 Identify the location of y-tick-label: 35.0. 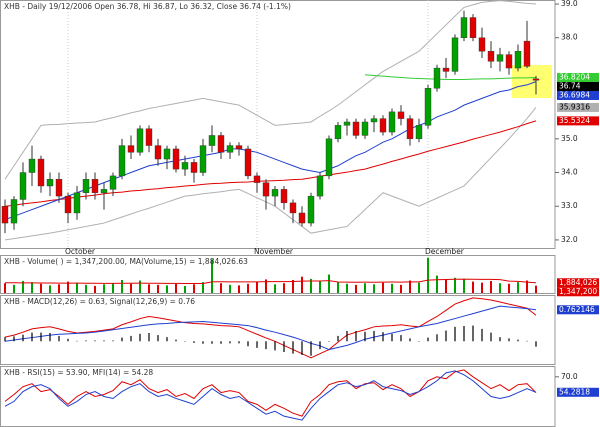
(569, 138).